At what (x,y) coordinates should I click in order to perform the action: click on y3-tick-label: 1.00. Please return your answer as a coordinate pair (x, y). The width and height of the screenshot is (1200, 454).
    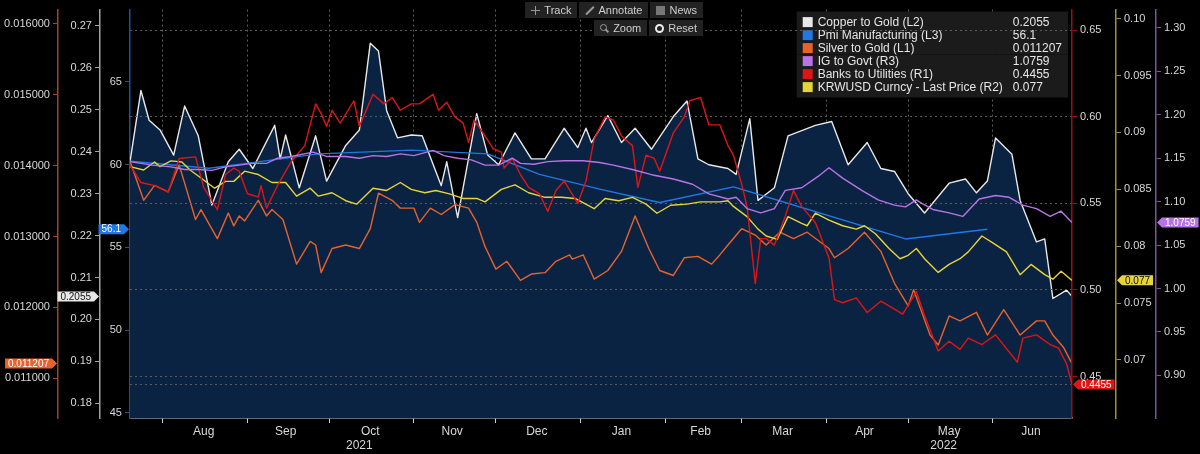
    Looking at the image, I should click on (1175, 287).